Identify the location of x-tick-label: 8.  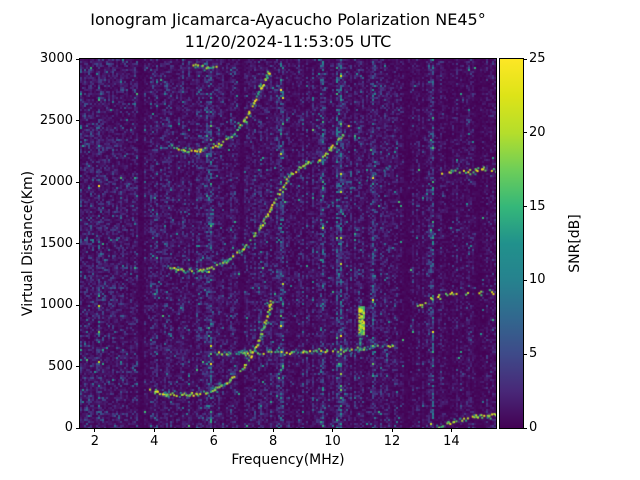
(273, 441).